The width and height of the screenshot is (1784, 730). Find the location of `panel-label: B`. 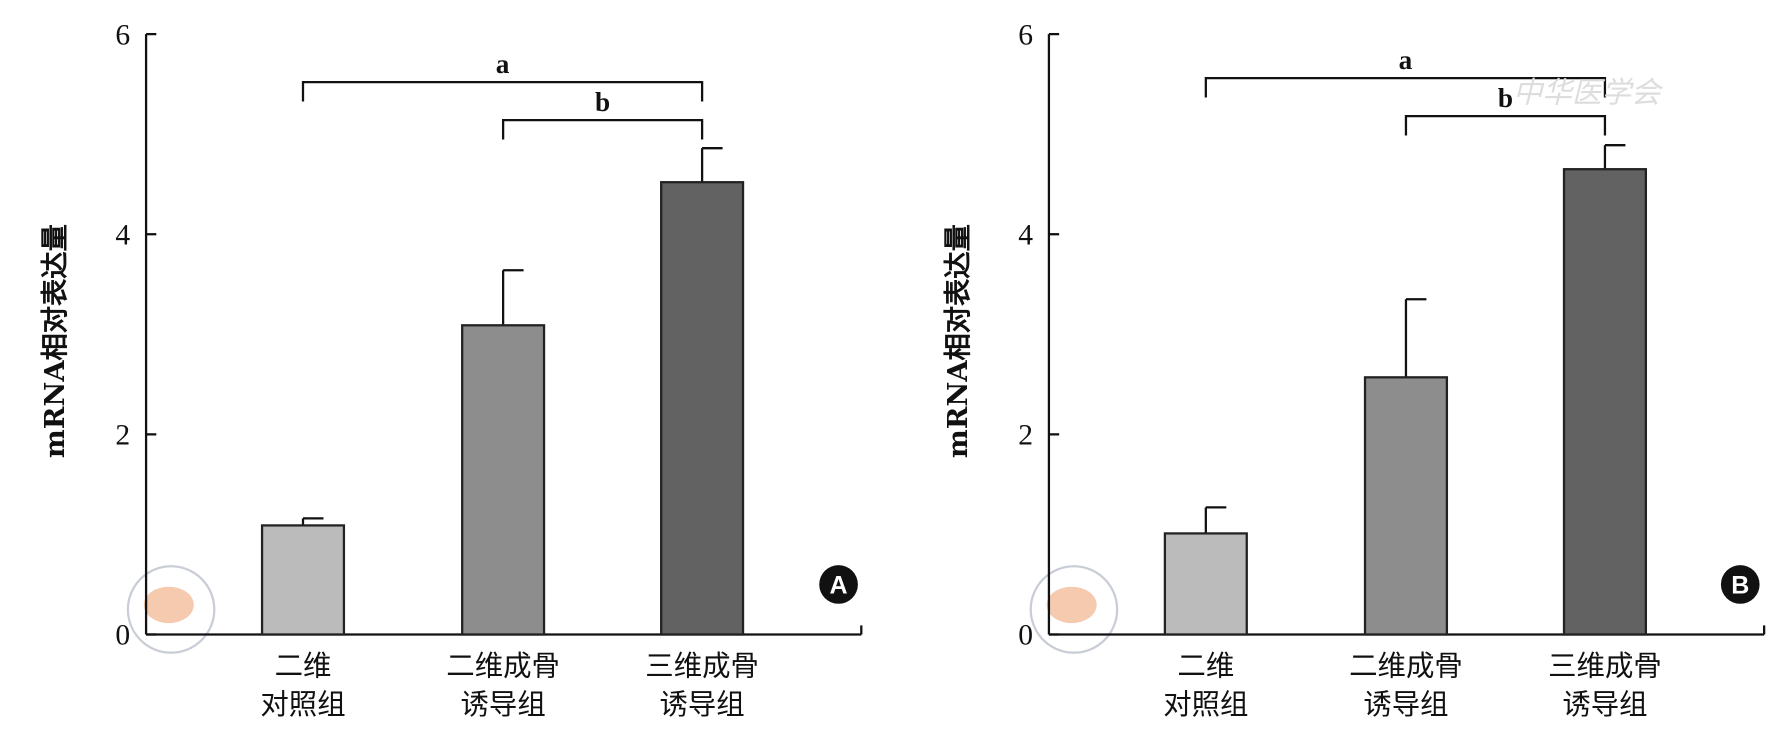

panel-label: B is located at coordinates (1740, 586).